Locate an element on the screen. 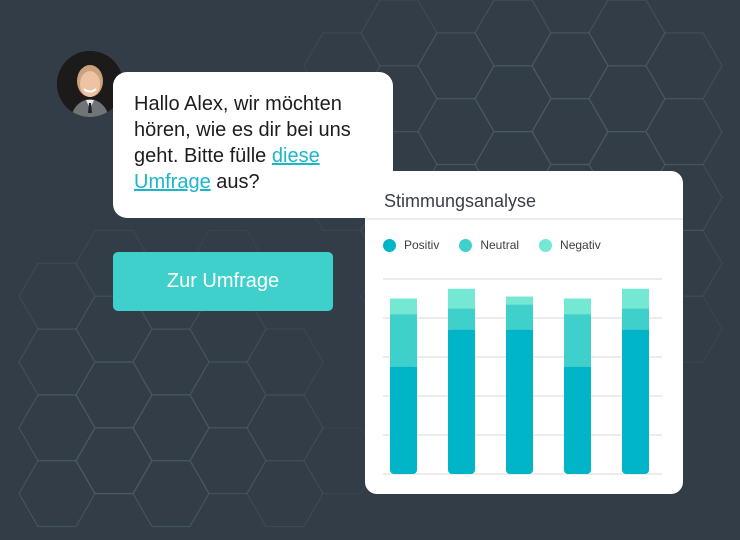 The height and width of the screenshot is (540, 740). chart-legend: Positiv Neutral Negativ is located at coordinates (502, 245).